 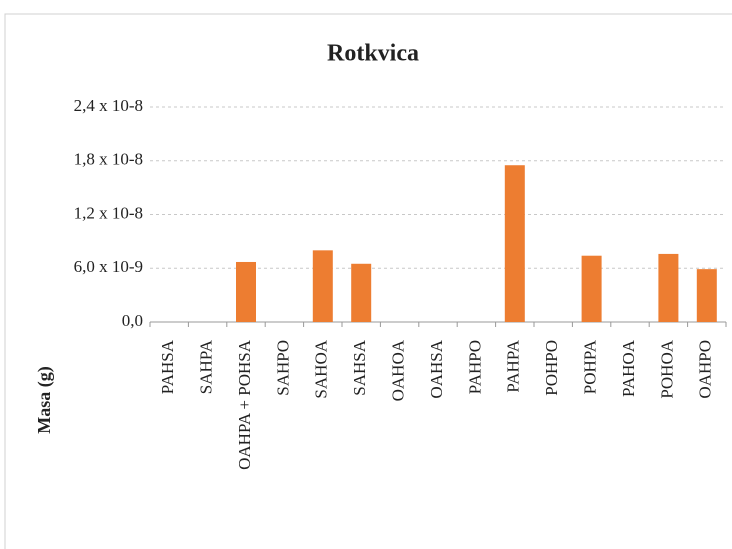 What do you see at coordinates (108, 266) in the screenshot?
I see `y-tick-label: 6,0 x 10⁻⁹` at bounding box center [108, 266].